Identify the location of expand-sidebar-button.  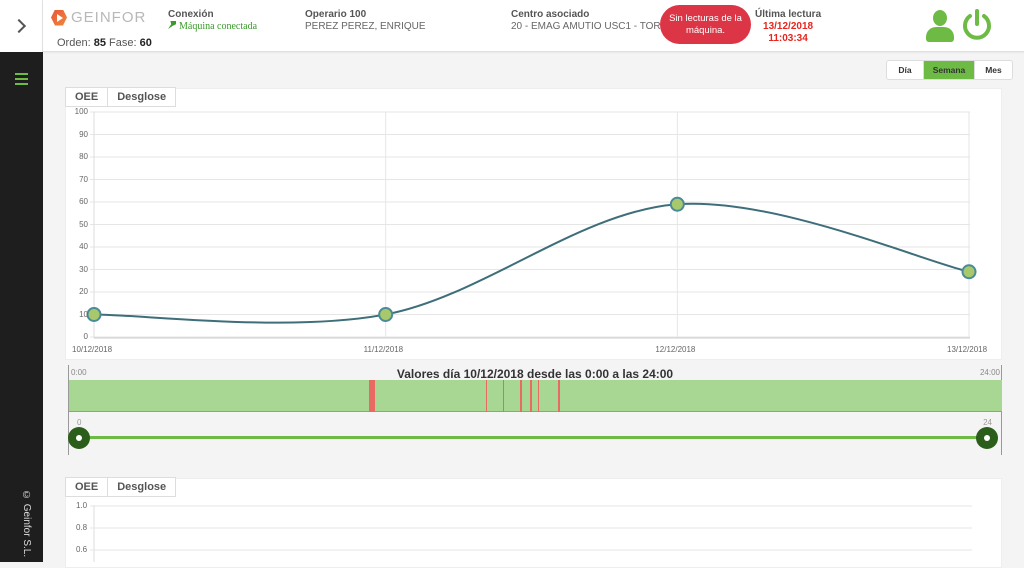
(21, 26).